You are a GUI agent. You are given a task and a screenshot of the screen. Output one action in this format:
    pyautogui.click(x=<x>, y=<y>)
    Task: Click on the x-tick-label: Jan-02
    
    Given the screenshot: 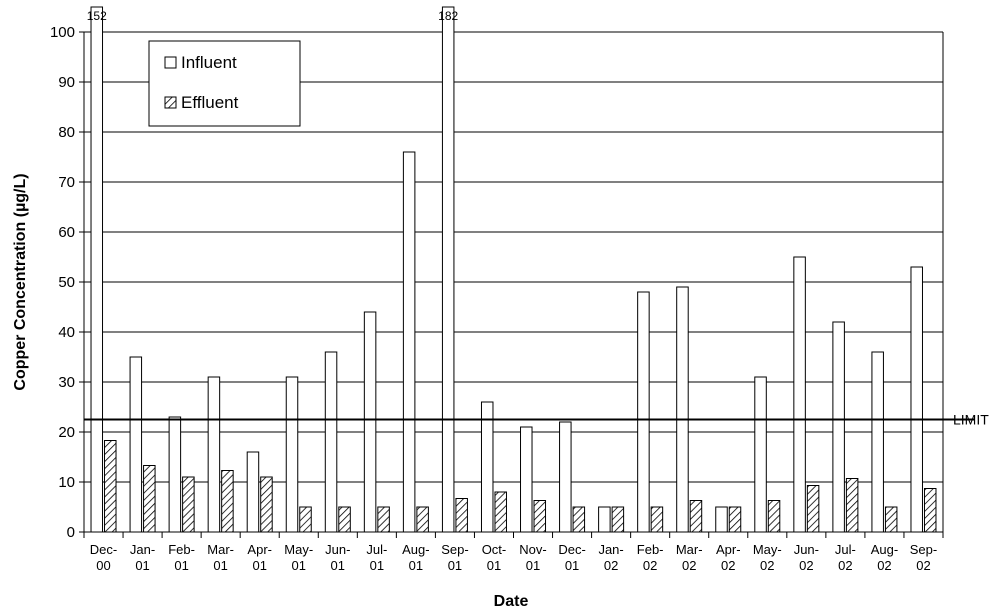 What is the action you would take?
    pyautogui.click(x=610, y=557)
    